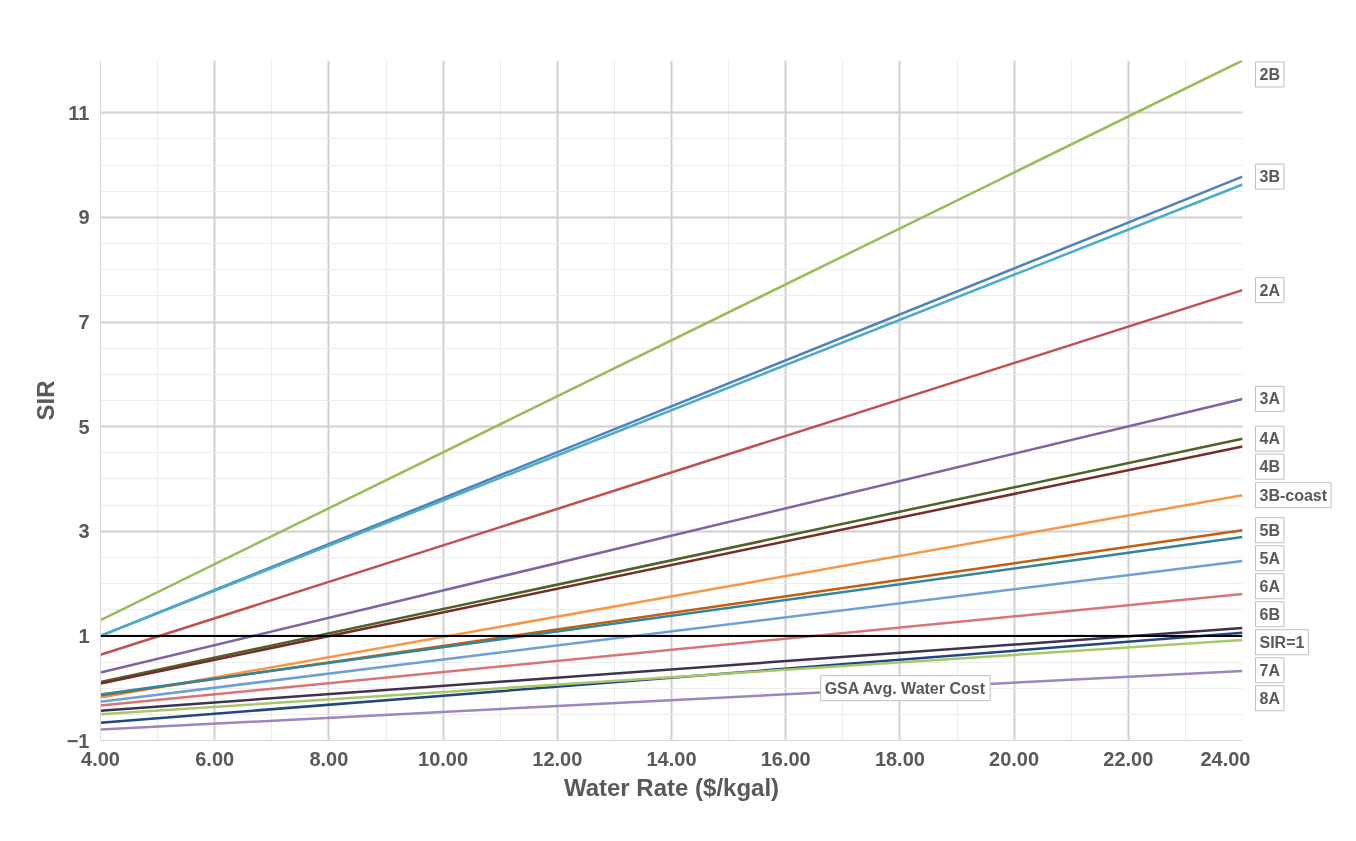 This screenshot has height=841, width=1356. What do you see at coordinates (1269, 177) in the screenshot?
I see `series-label: 3B` at bounding box center [1269, 177].